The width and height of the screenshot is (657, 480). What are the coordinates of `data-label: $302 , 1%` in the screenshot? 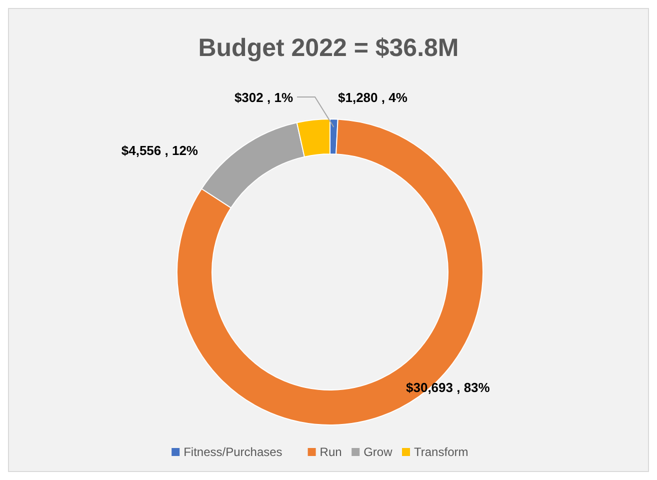 It's located at (264, 97).